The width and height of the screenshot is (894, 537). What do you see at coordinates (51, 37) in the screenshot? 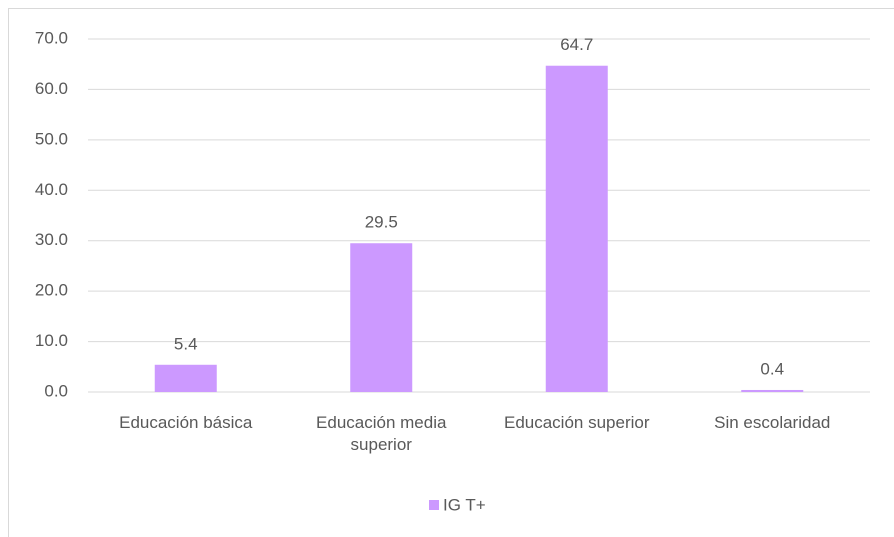
I see `y-tick-label: 70.0` at bounding box center [51, 37].